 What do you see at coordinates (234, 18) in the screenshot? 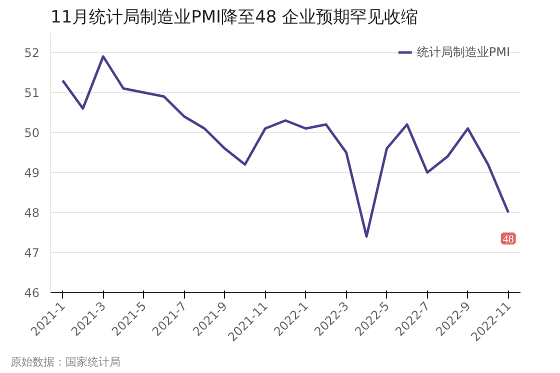
I see `chart-title: 11月统计局制造业PMI降至48 企业预期罕见收缩` at bounding box center [234, 18].